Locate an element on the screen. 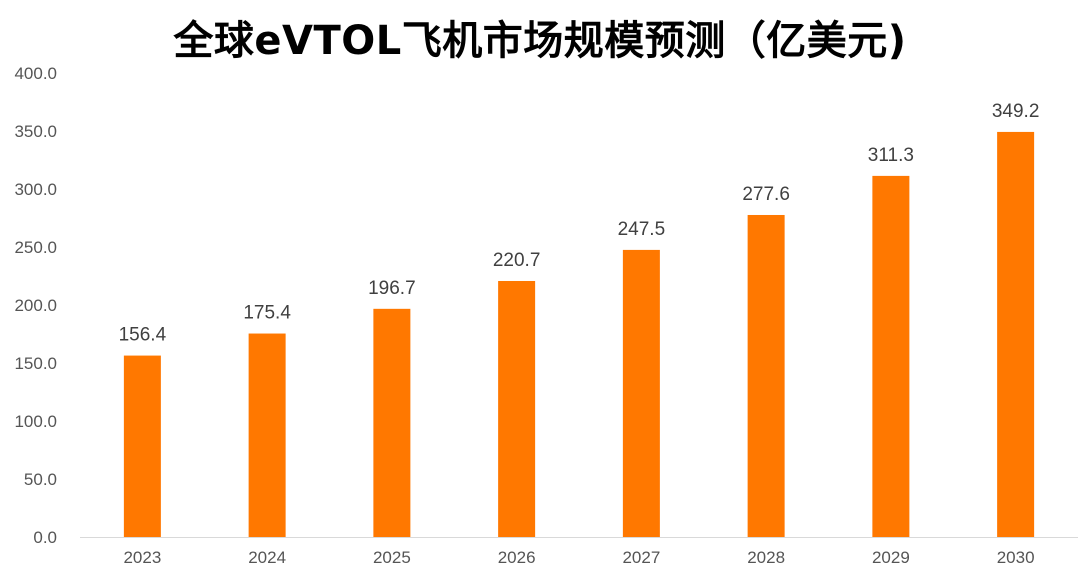 The height and width of the screenshot is (571, 1080). y-tick-label: 350.0 is located at coordinates (35, 131).